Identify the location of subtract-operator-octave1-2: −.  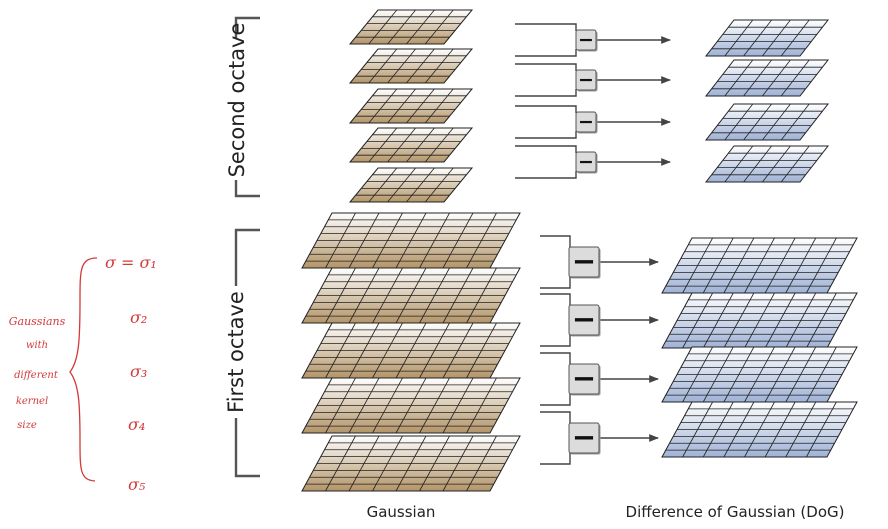
(584, 319).